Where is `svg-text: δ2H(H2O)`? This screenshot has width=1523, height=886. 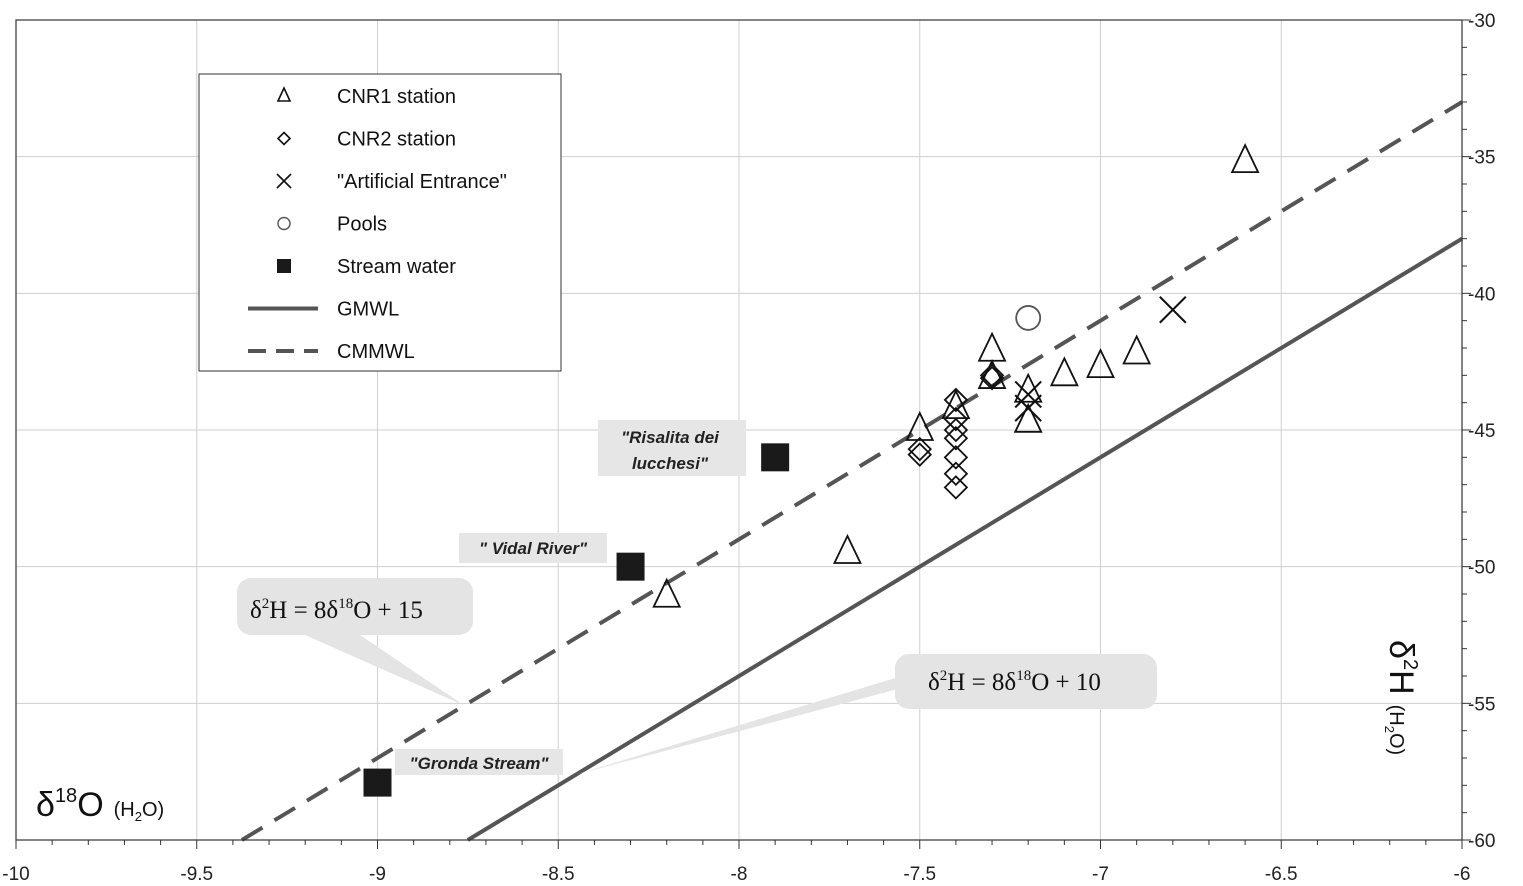 svg-text: δ2H(H2O) is located at coordinates (1401, 697).